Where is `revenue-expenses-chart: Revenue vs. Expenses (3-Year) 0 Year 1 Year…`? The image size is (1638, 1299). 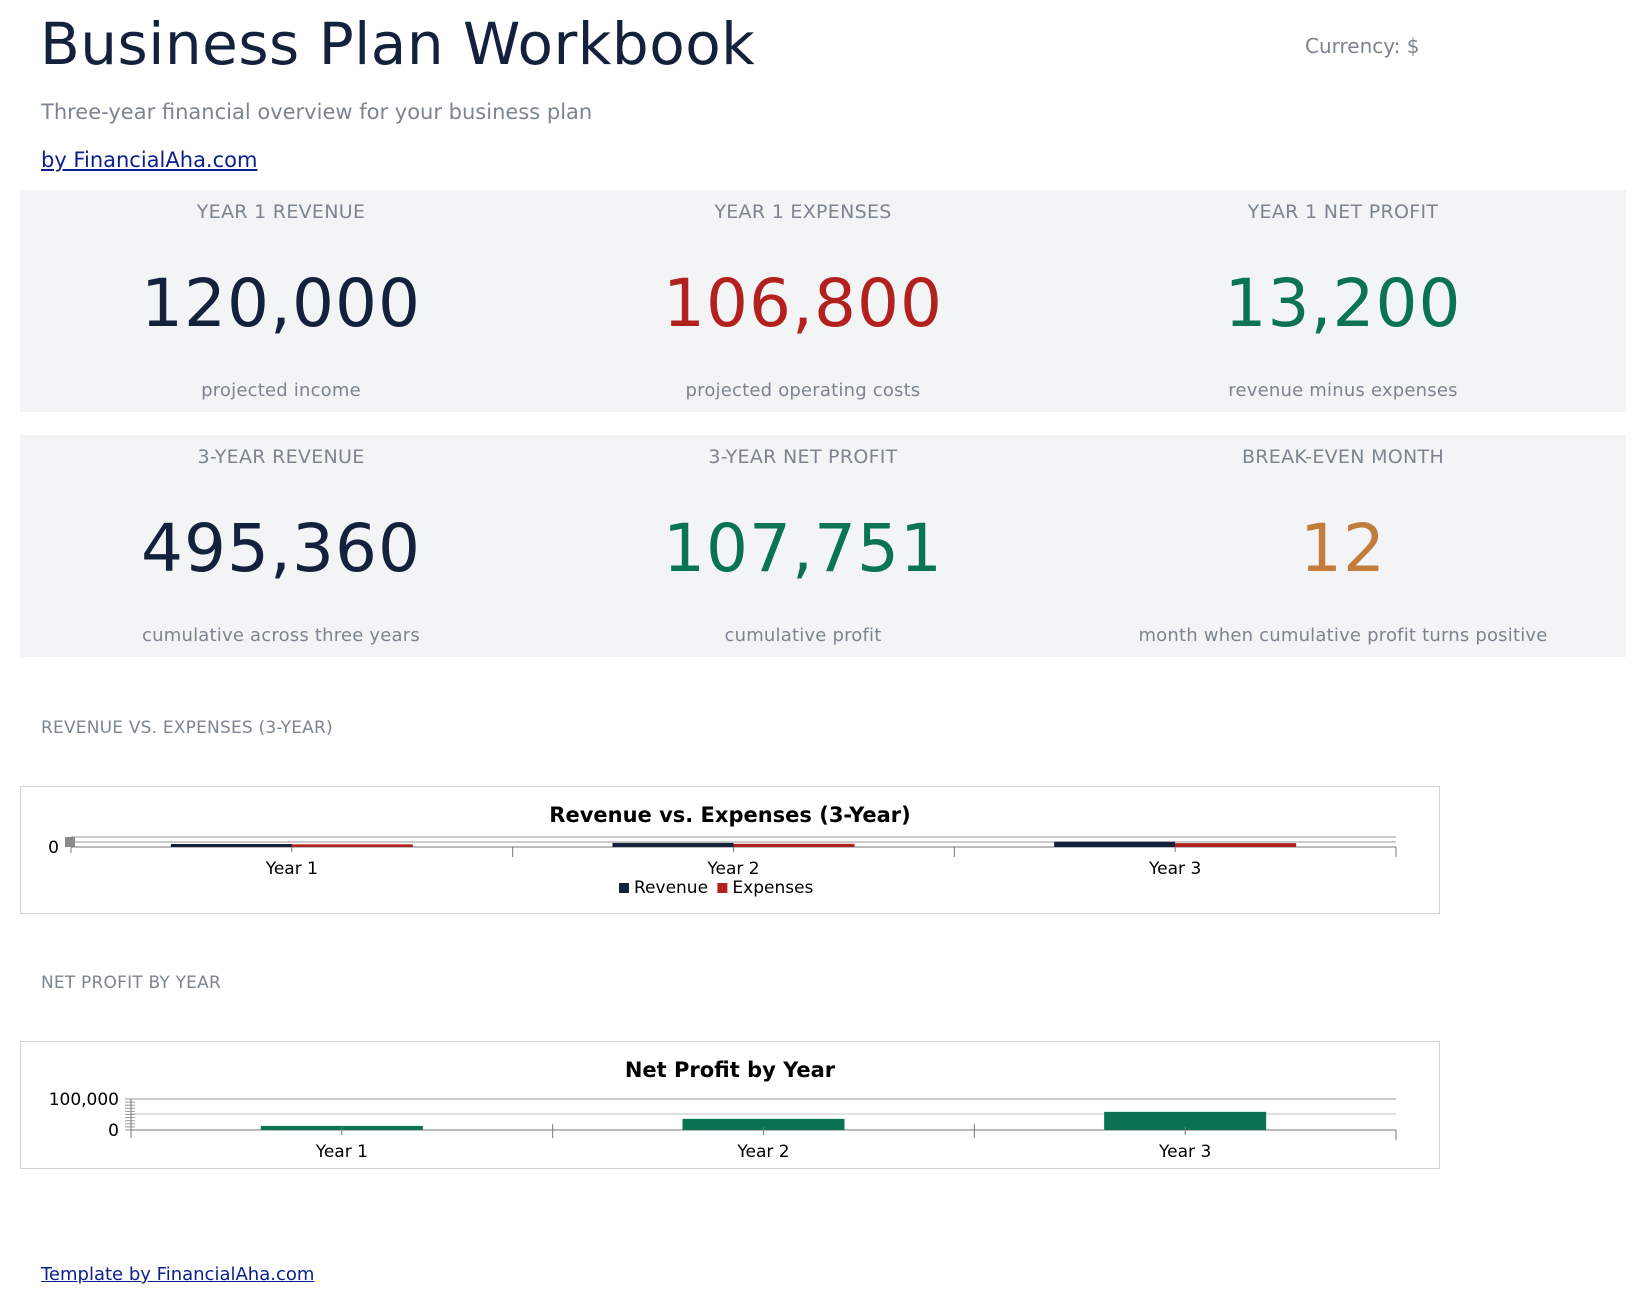
revenue-expenses-chart: Revenue vs. Expenses (3-Year) 0 Year 1 Year… is located at coordinates (730, 850).